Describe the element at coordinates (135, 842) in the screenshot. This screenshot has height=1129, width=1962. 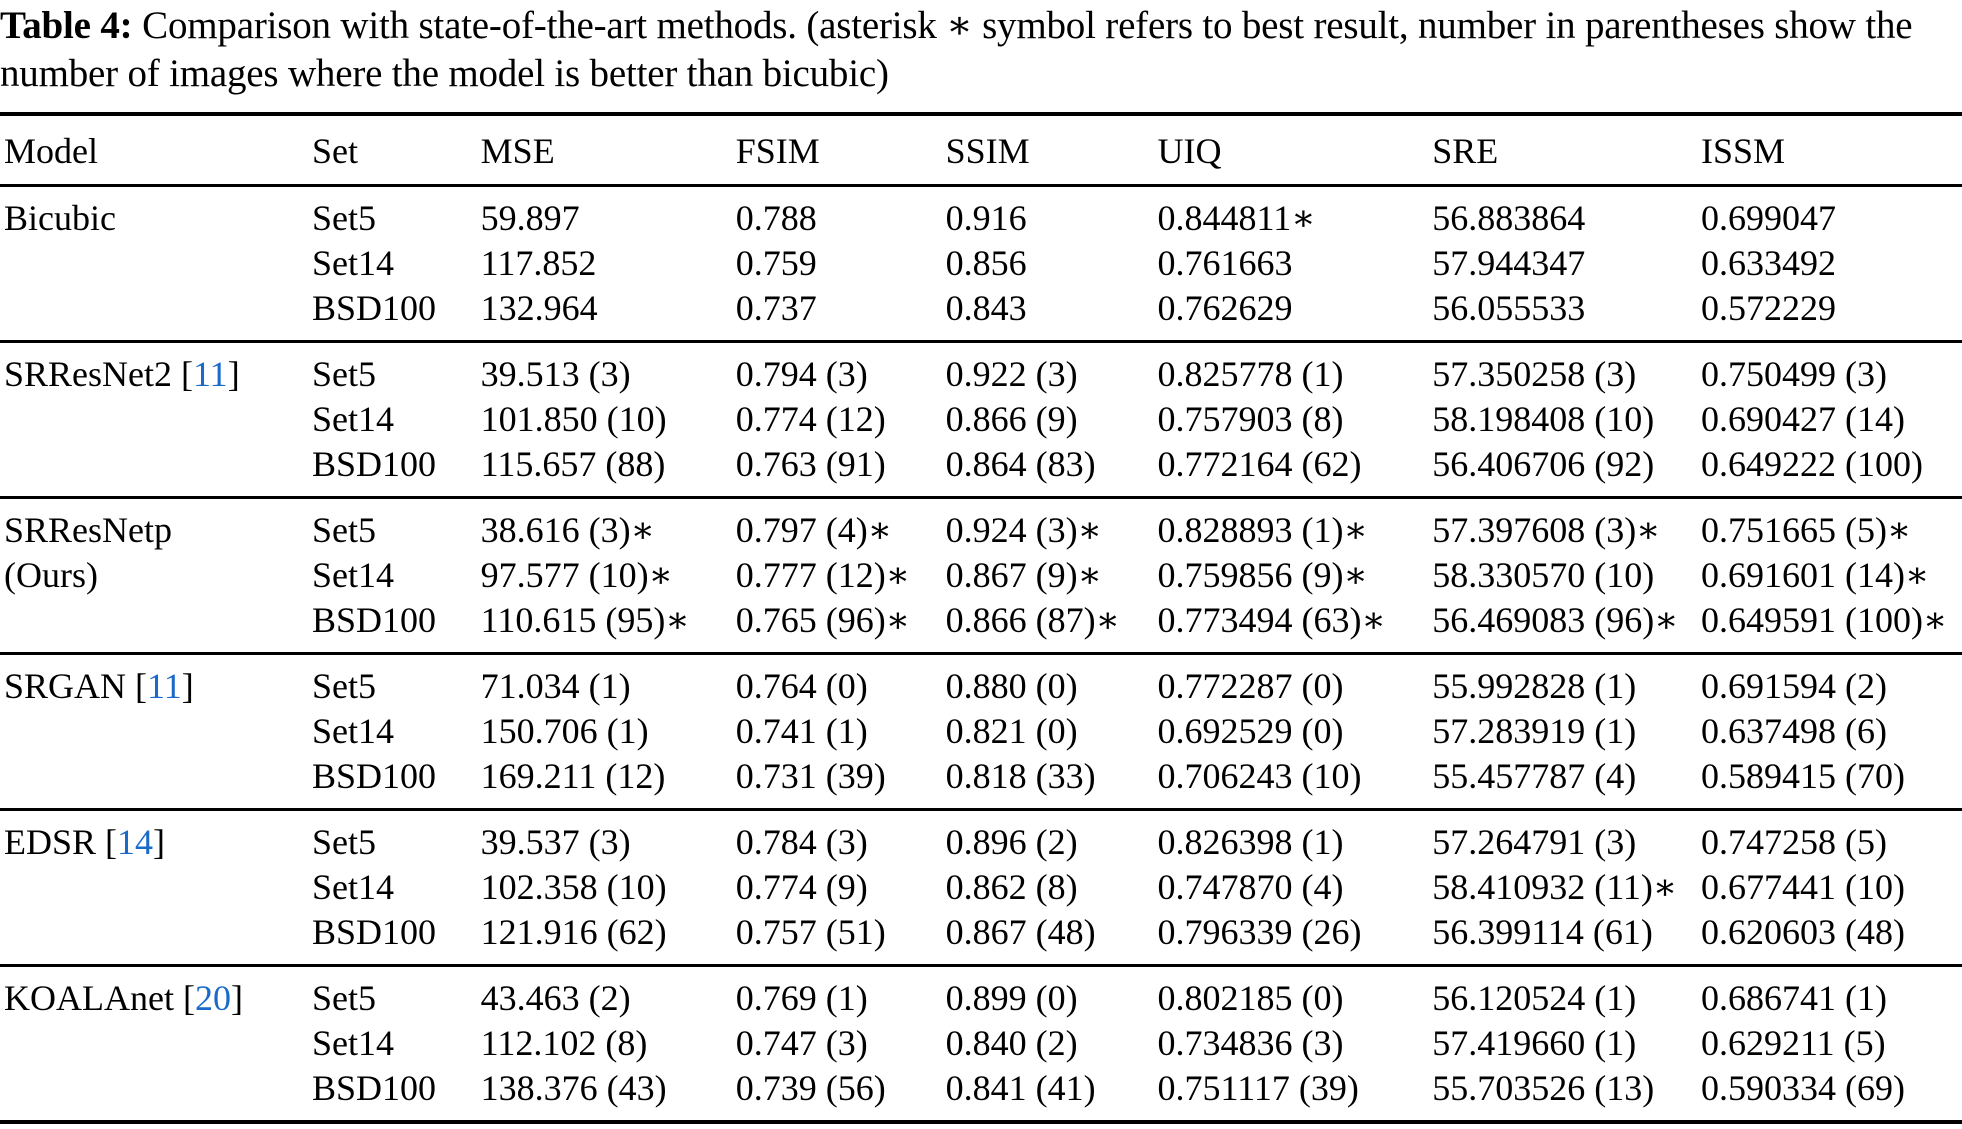
I see `citation-link: 14` at that location.